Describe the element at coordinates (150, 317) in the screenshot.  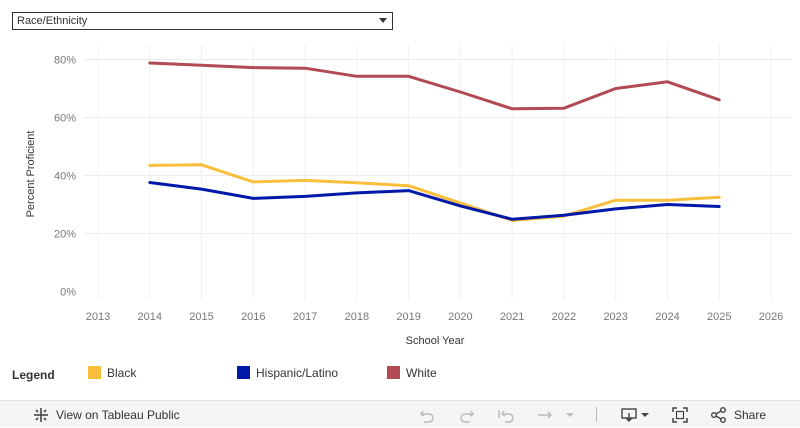
I see `x-tick-label: 2014` at that location.